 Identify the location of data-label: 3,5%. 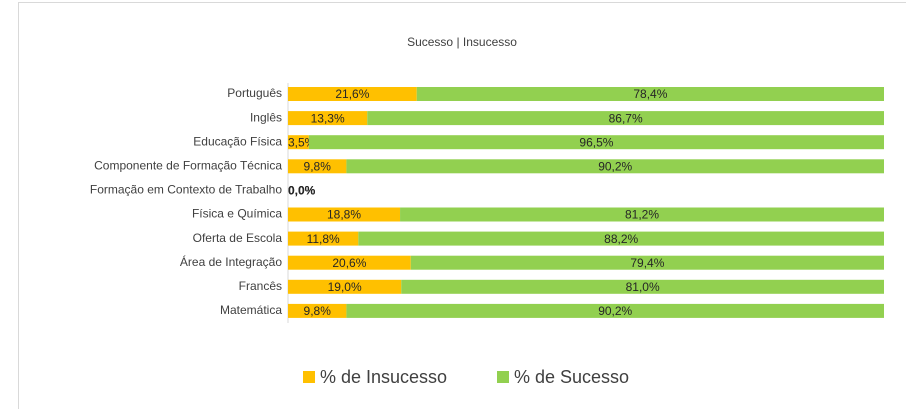
(302, 142).